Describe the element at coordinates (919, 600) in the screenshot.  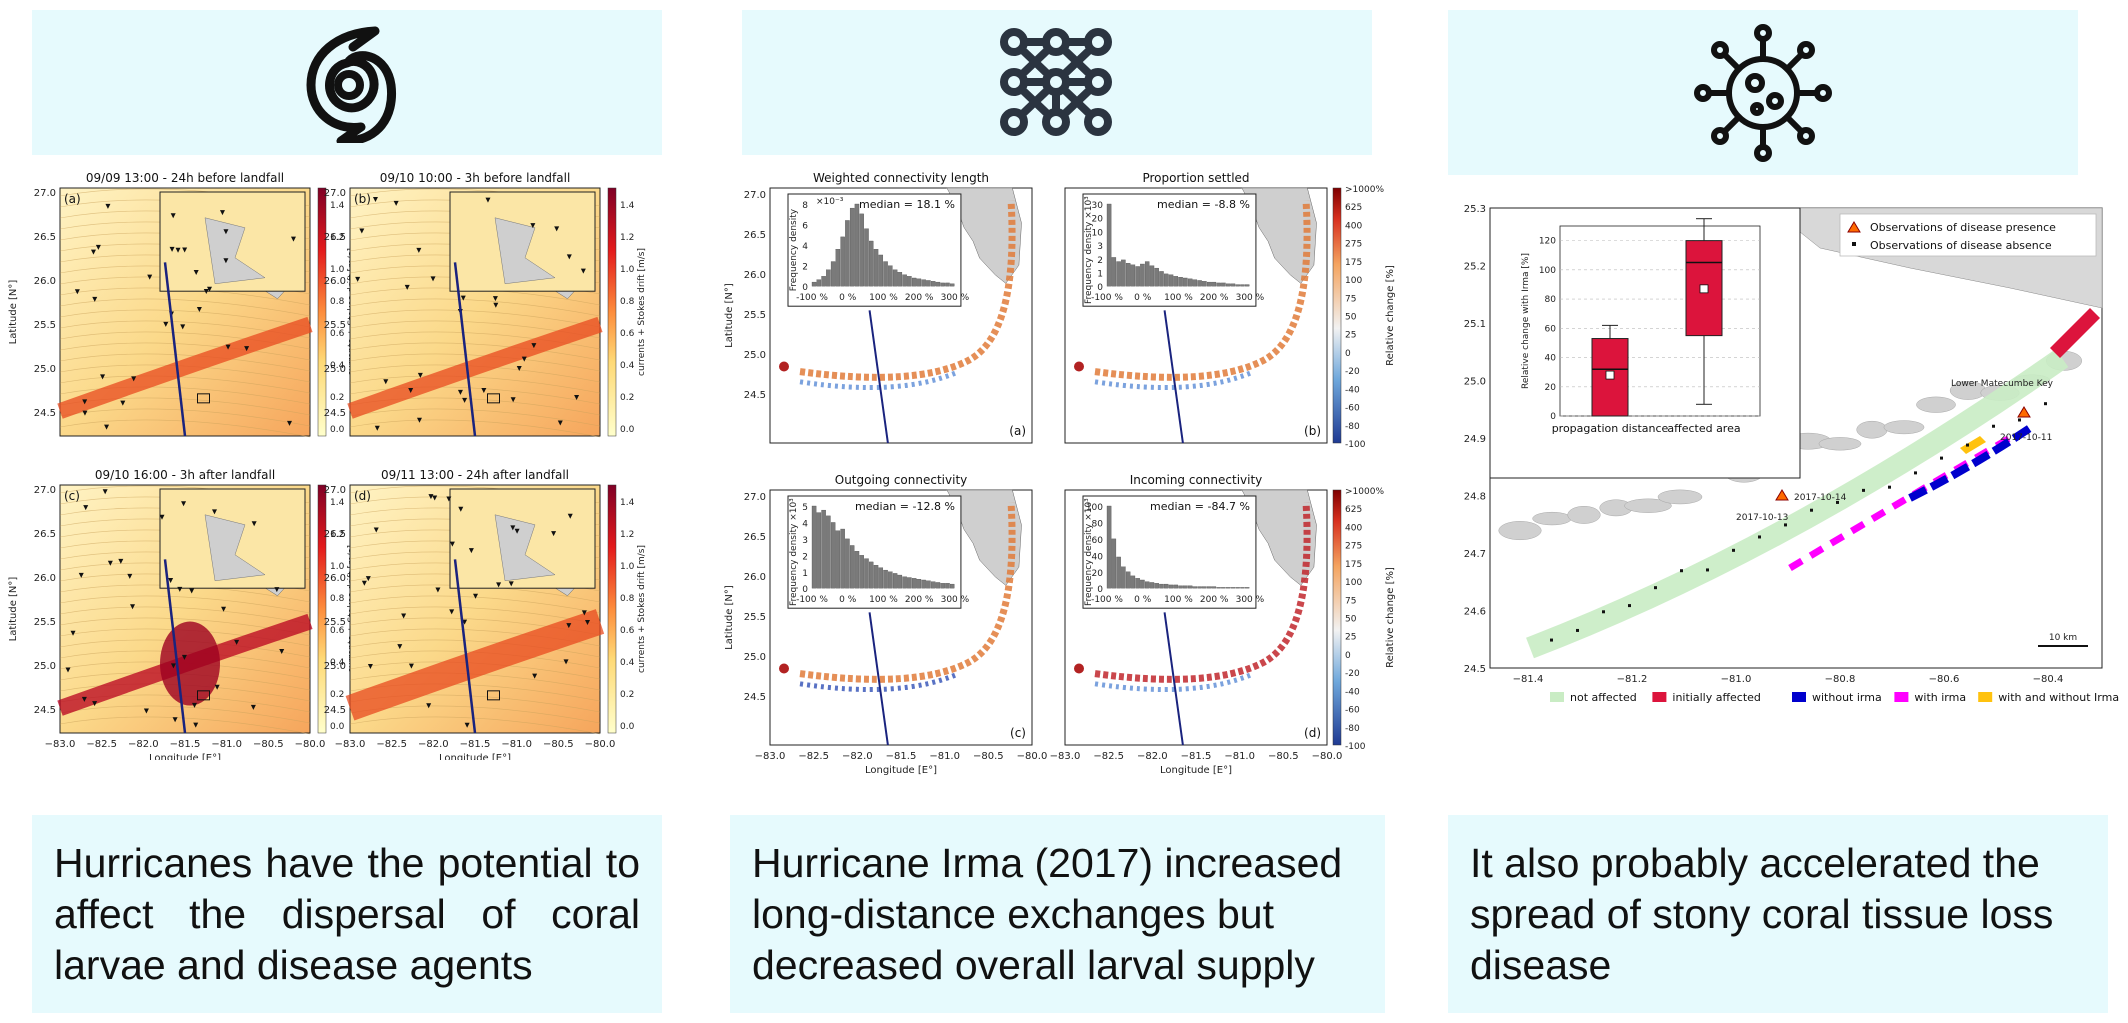
I see `hist-x-tick: 200 %` at that location.